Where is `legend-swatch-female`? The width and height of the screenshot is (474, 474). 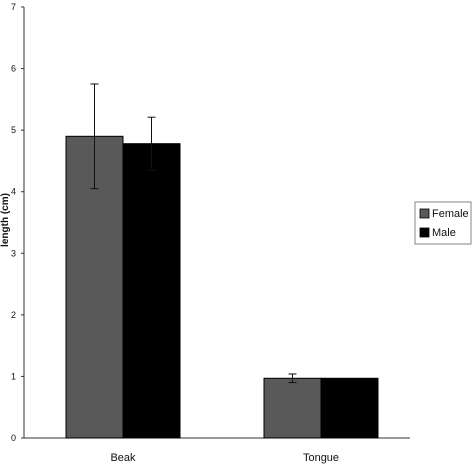
legend-swatch-female is located at coordinates (424, 213).